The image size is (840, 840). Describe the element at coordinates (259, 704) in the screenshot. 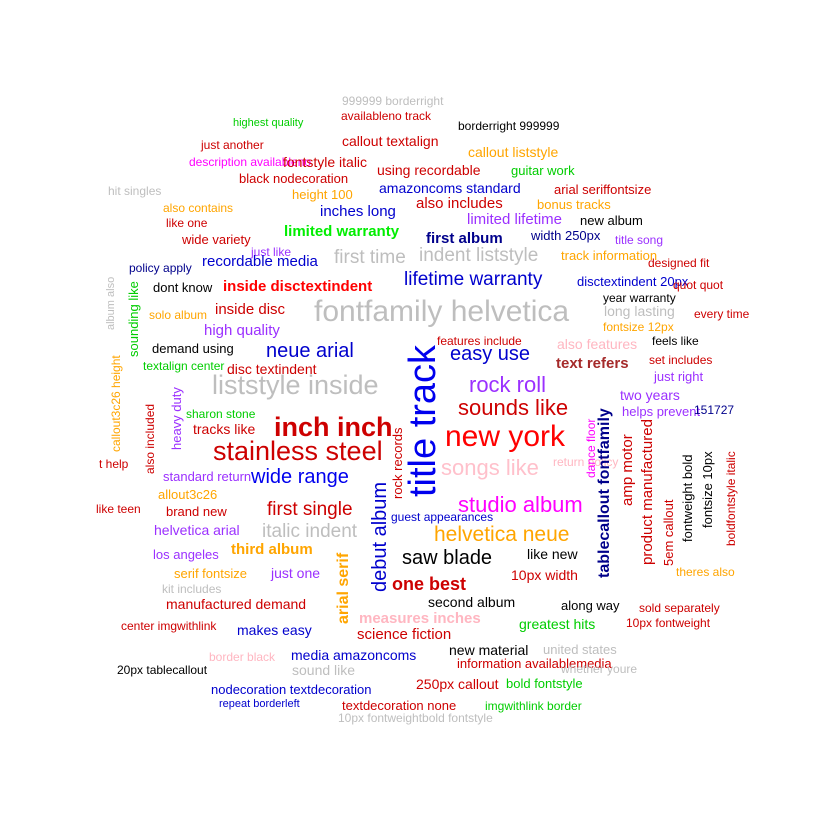

I see `cloud-word: repeat borderleft` at that location.